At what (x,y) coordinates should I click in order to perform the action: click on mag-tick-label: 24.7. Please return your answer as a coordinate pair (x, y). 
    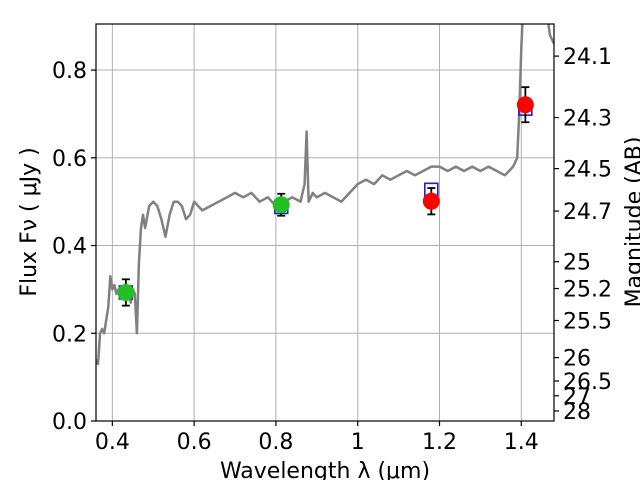
    Looking at the image, I should click on (587, 212).